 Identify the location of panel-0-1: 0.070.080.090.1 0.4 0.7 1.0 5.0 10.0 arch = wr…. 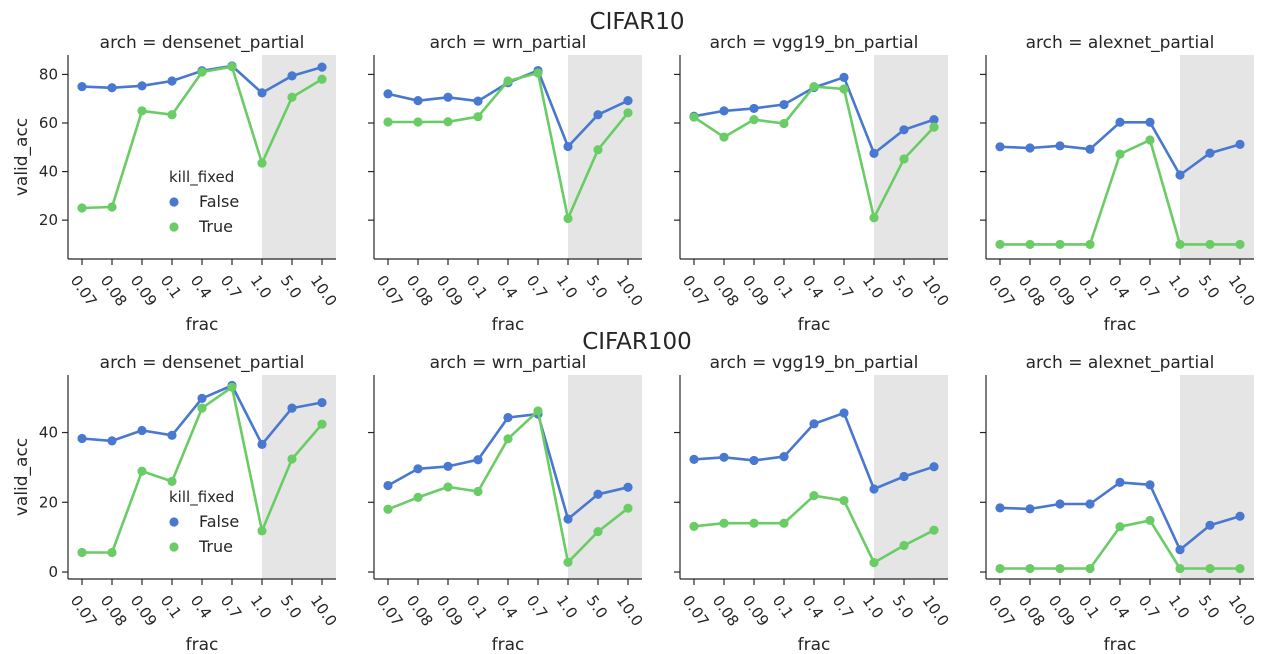
(507, 184).